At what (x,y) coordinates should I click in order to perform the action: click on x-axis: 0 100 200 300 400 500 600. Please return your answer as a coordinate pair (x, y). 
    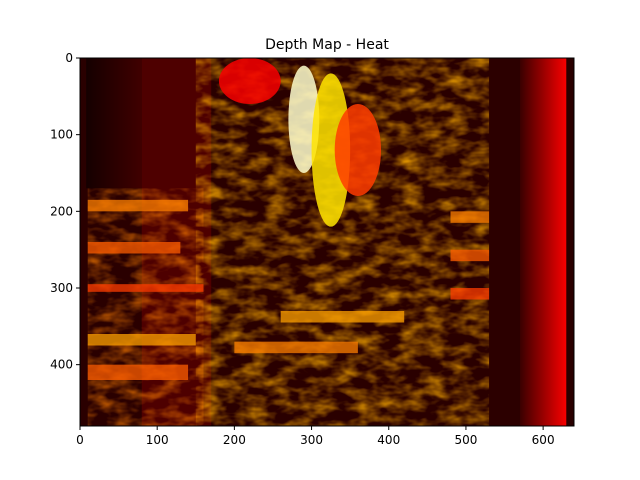
    Looking at the image, I should click on (315, 436).